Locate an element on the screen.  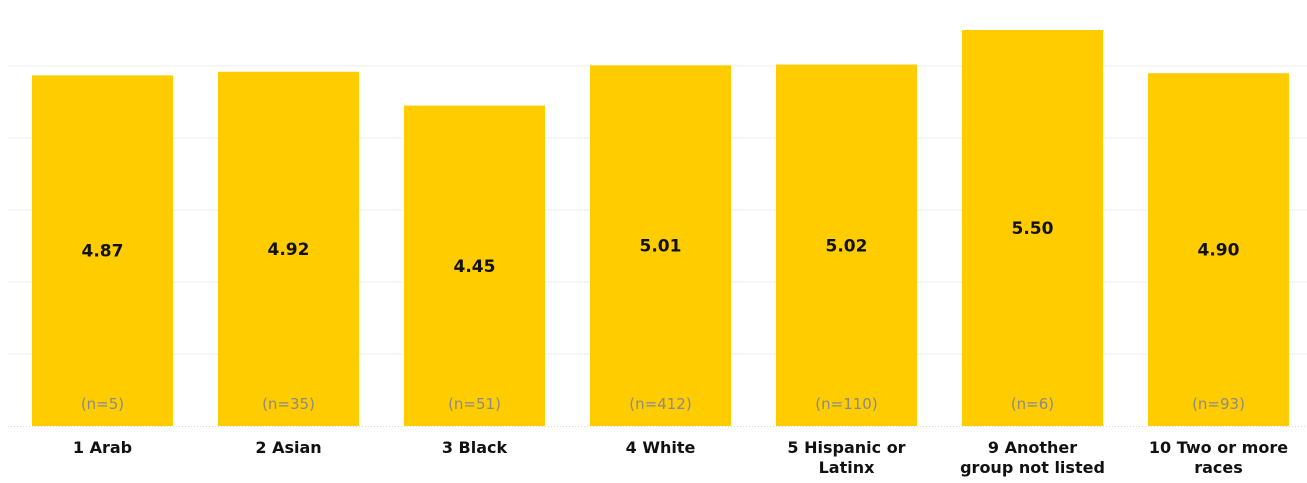
category-label-line: 9 Another is located at coordinates (1032, 447).